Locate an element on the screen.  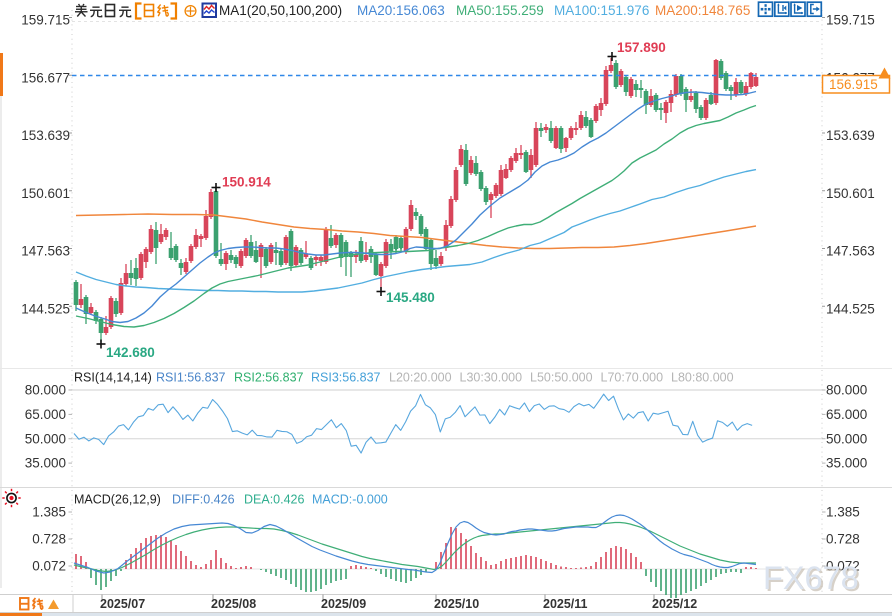
svg-text: 156.677 is located at coordinates (45, 77).